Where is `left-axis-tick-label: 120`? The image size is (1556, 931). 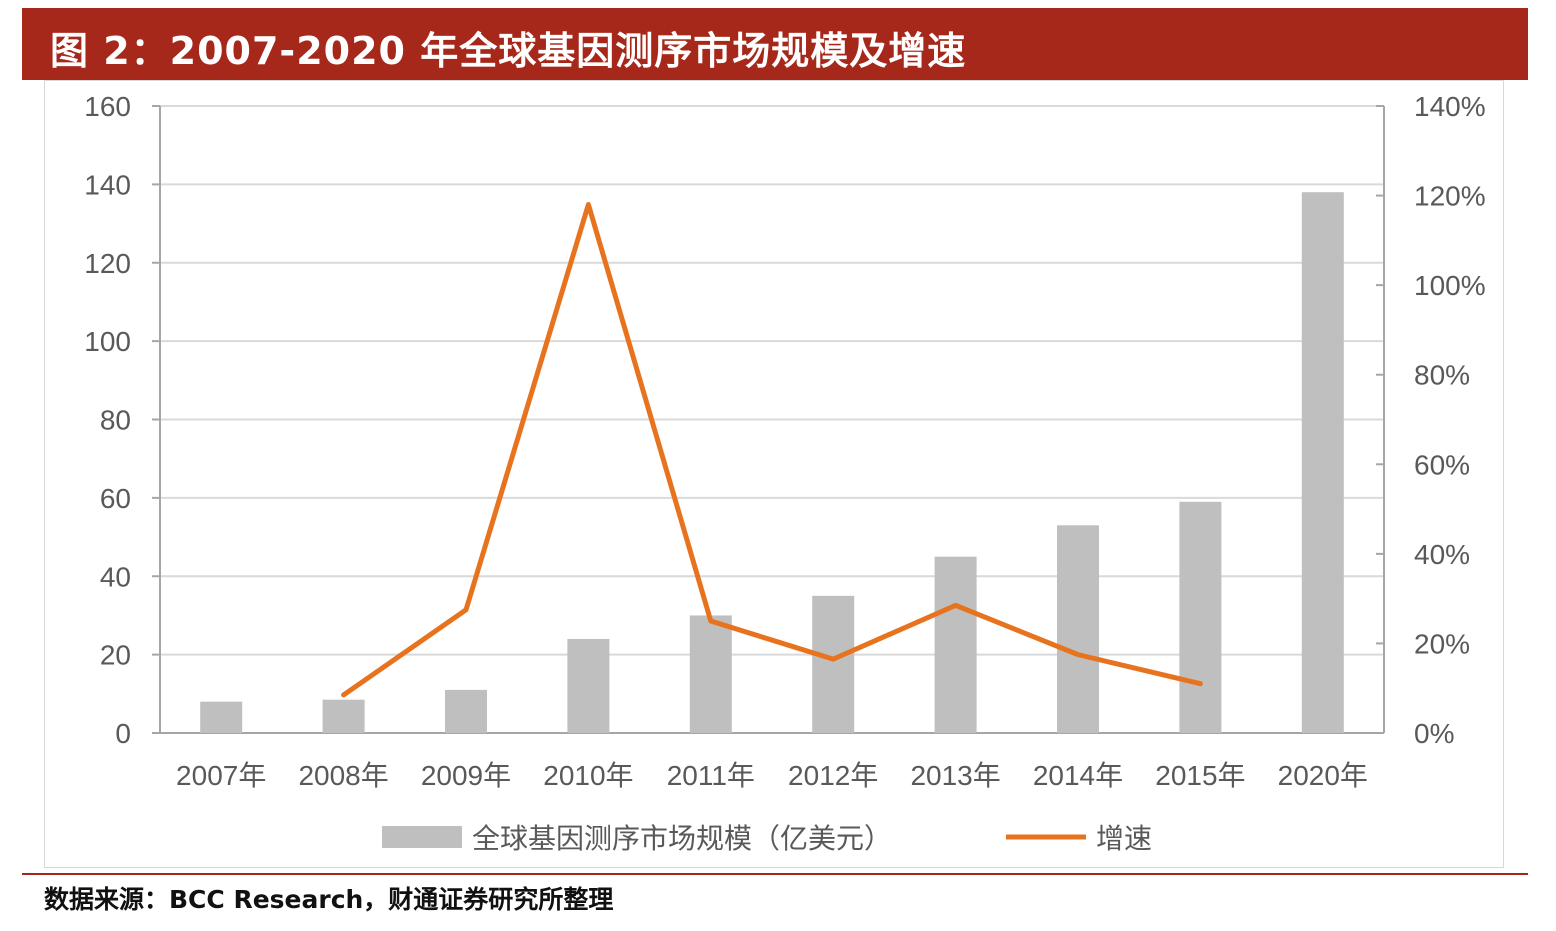
left-axis-tick-label: 120 is located at coordinates (107, 263).